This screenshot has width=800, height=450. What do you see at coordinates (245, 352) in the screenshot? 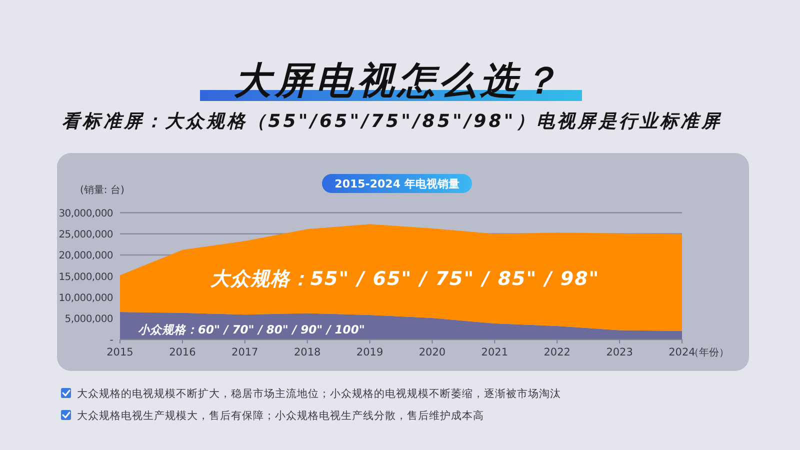
I see `x-tick-label: 2017` at bounding box center [245, 352].